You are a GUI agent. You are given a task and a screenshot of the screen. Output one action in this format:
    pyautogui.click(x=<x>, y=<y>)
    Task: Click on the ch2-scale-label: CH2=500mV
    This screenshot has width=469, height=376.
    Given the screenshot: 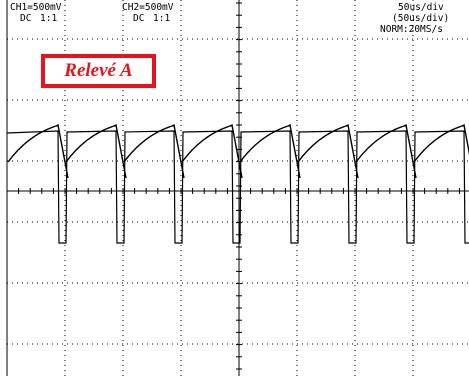 What is the action you would take?
    pyautogui.click(x=148, y=7)
    